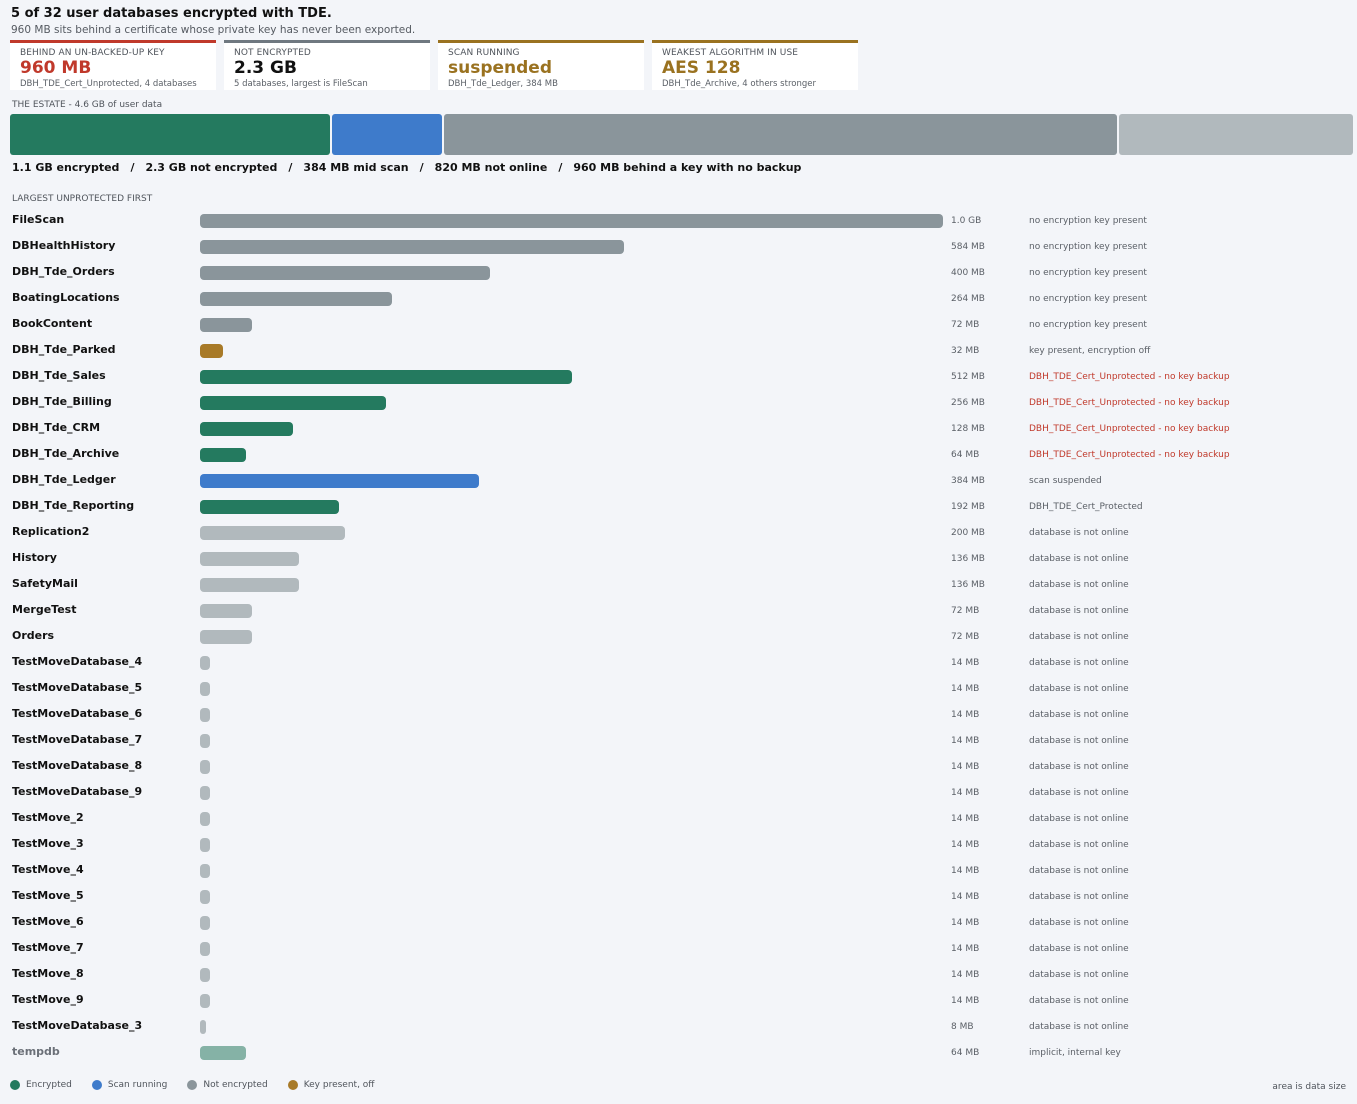  Describe the element at coordinates (780, 134) in the screenshot. I see `estate-segment-not-encrypted` at that location.